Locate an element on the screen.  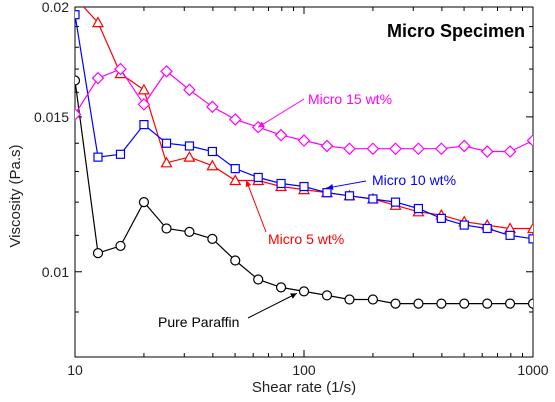
annotation-arrowhead-micro-15-wt is located at coordinates (261, 124).